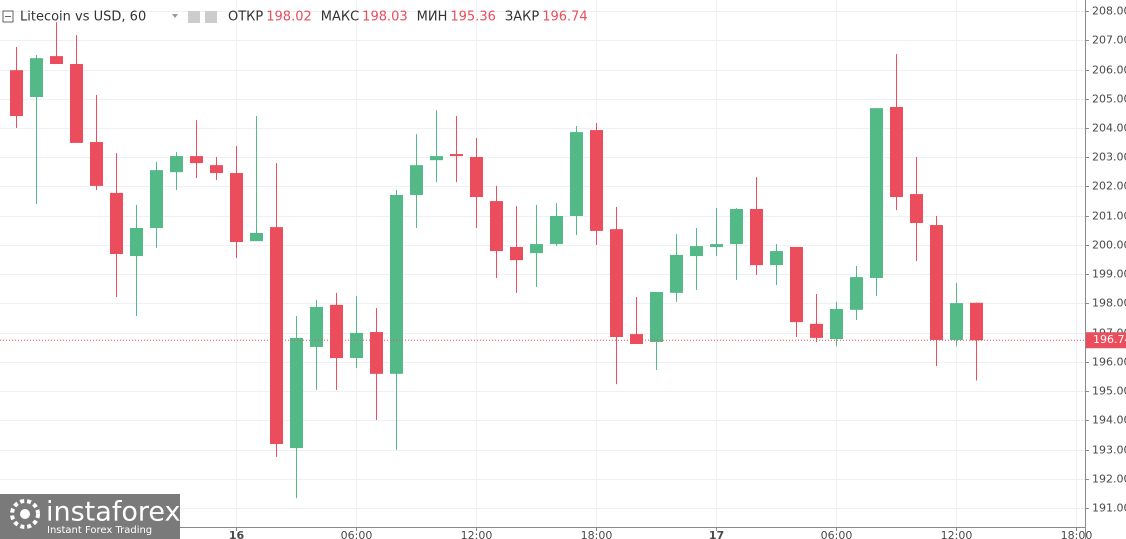 The height and width of the screenshot is (539, 1126). I want to click on price-label-box, so click(1106, 340).